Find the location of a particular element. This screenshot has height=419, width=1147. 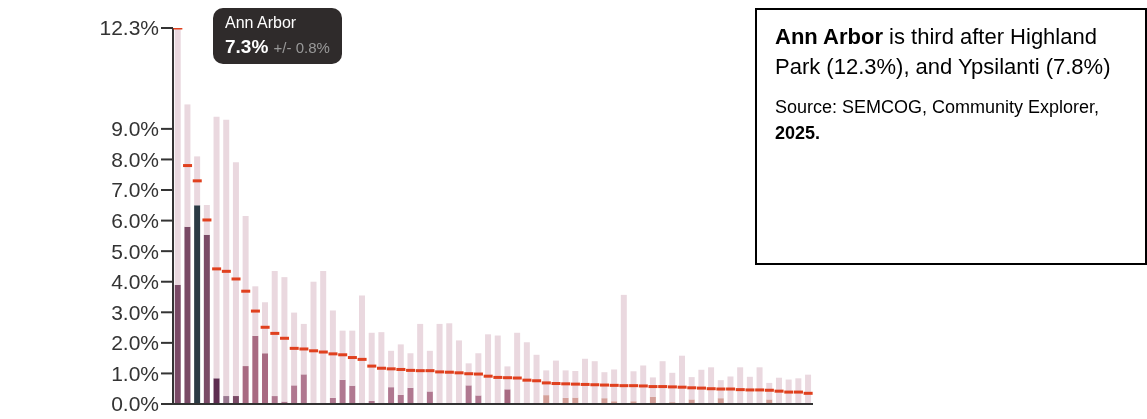

y-tick-label: 2.0% is located at coordinates (135, 343).